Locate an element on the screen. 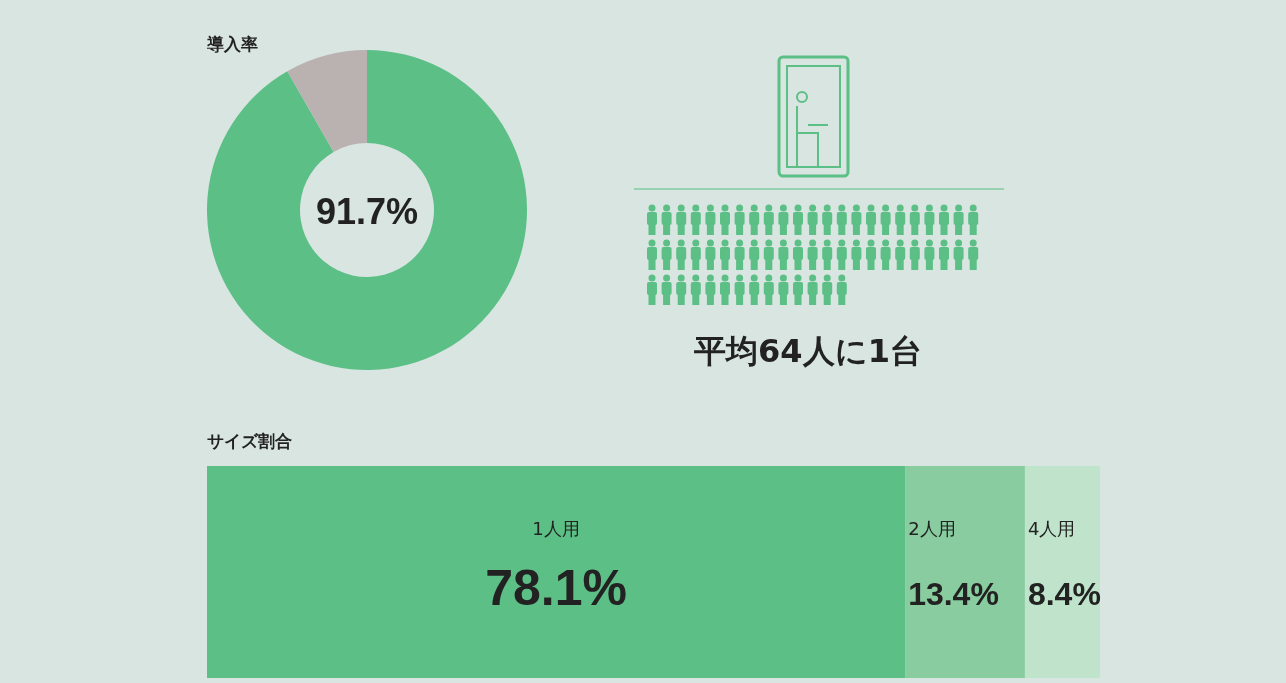  donut-slice is located at coordinates (327, 101).